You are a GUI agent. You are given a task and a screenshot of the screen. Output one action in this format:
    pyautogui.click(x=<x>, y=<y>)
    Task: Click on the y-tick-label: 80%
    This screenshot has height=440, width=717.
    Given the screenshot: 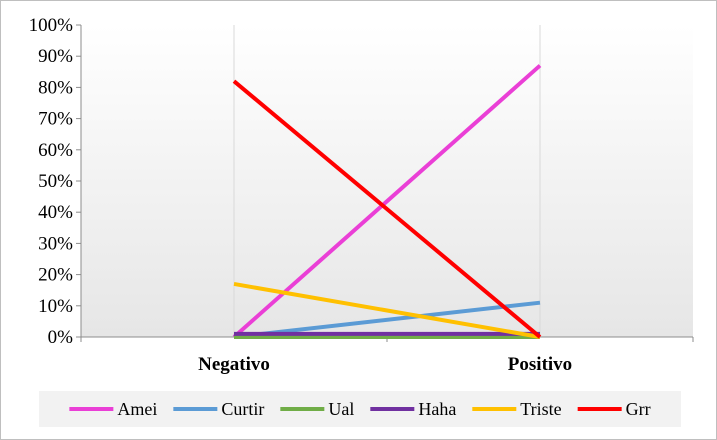 What is the action you would take?
    pyautogui.click(x=55, y=87)
    